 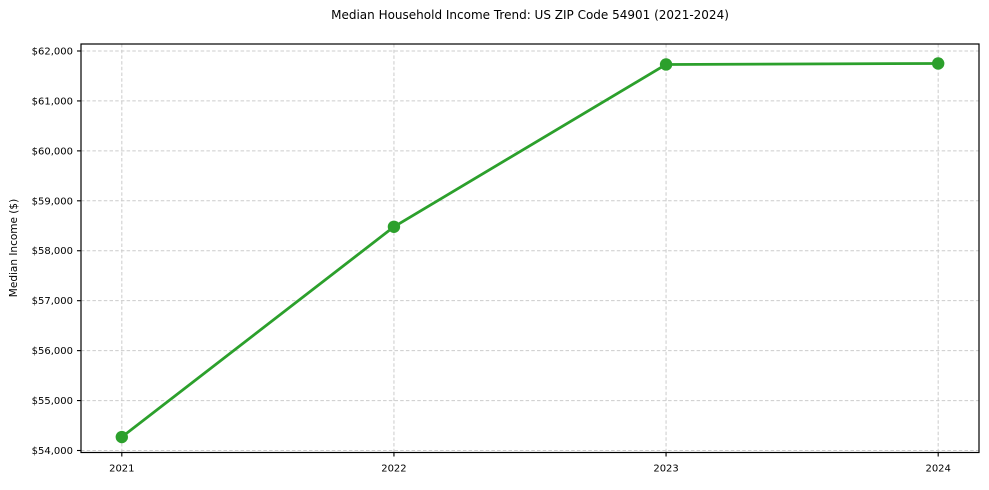 What do you see at coordinates (121, 469) in the screenshot?
I see `x-tick-label: 2021` at bounding box center [121, 469].